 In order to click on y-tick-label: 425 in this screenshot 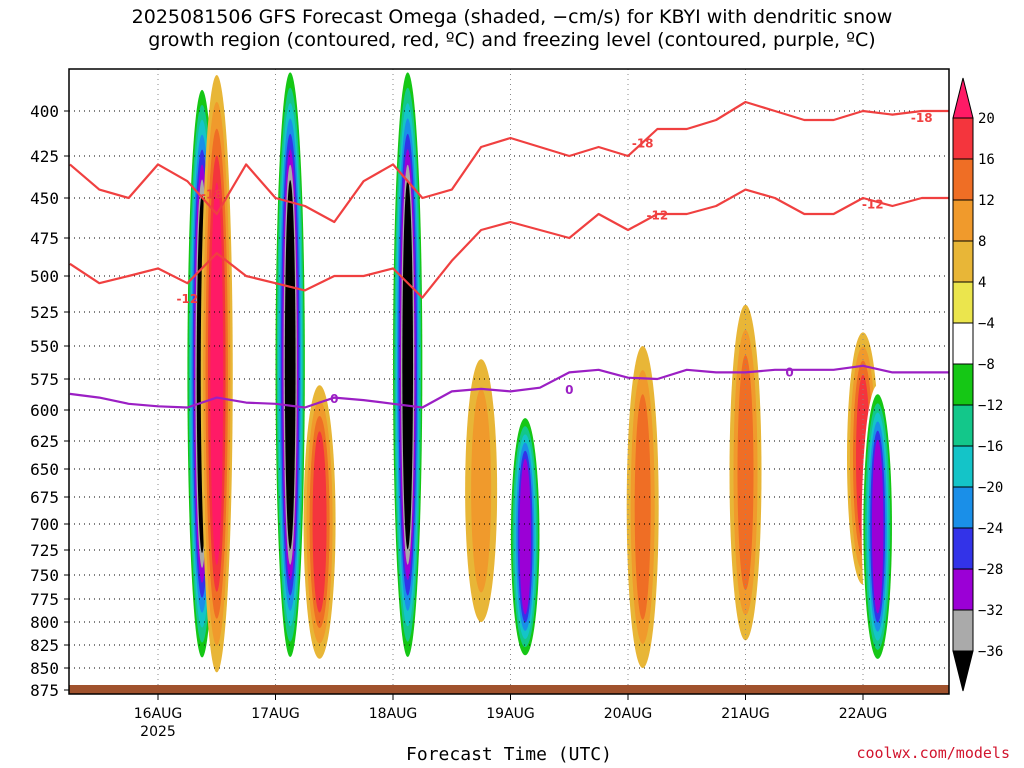, I will do `click(44, 156)`.